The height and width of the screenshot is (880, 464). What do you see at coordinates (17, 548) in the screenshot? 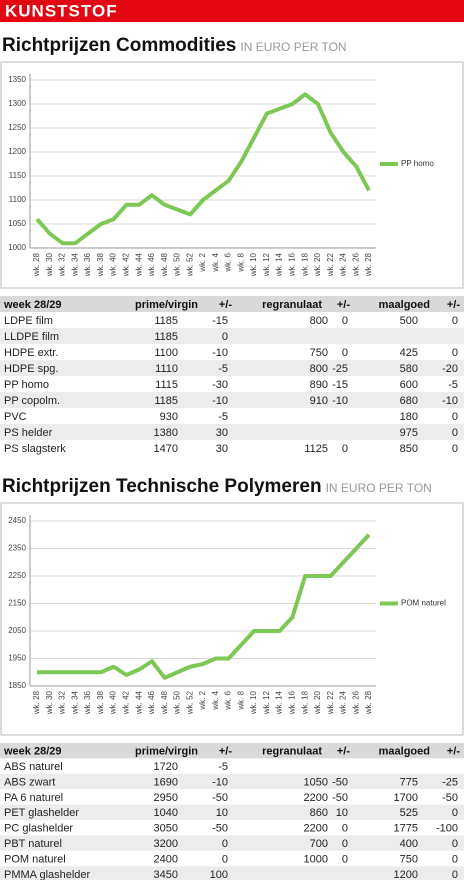
I see `y-tick-label: 2350` at bounding box center [17, 548].